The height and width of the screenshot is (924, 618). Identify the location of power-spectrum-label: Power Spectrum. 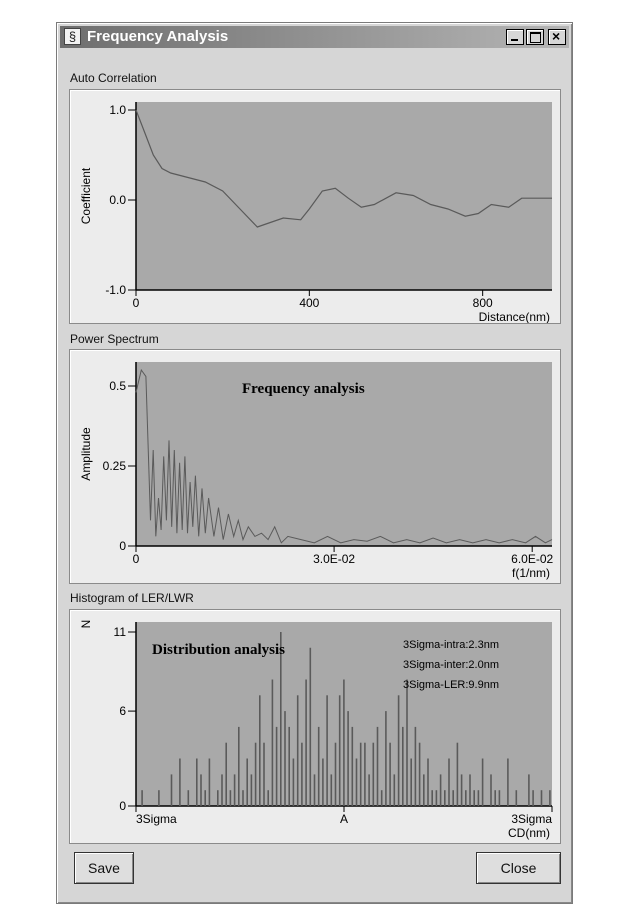
(114, 339).